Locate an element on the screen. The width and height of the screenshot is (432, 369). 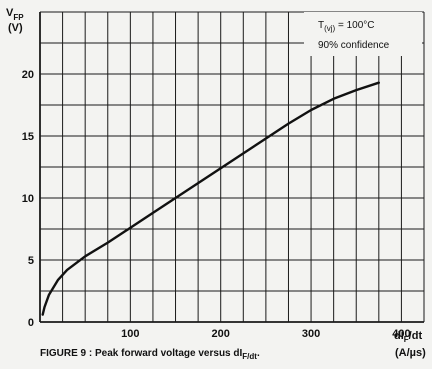
annotation-condition: T(vj) = 100°C is located at coordinates (346, 26).